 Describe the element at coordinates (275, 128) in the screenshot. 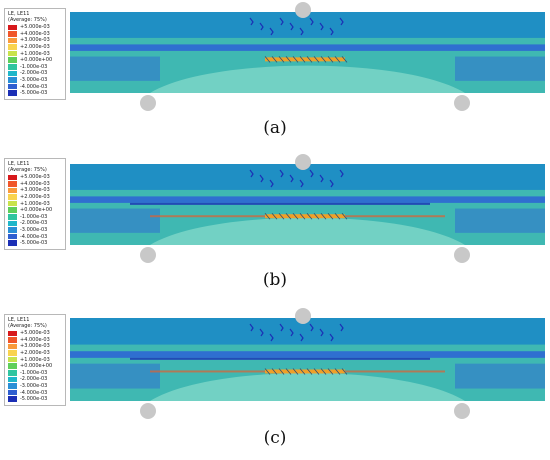

I see `panel-caption-a: (a)` at that location.